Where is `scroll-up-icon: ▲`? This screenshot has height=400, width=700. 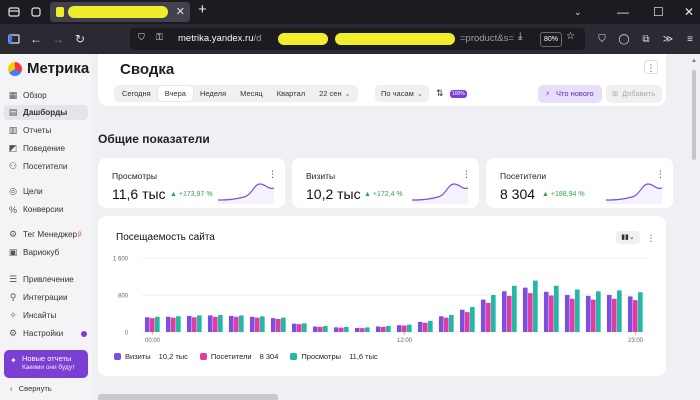 scroll-up-icon: ▲ is located at coordinates (694, 61).